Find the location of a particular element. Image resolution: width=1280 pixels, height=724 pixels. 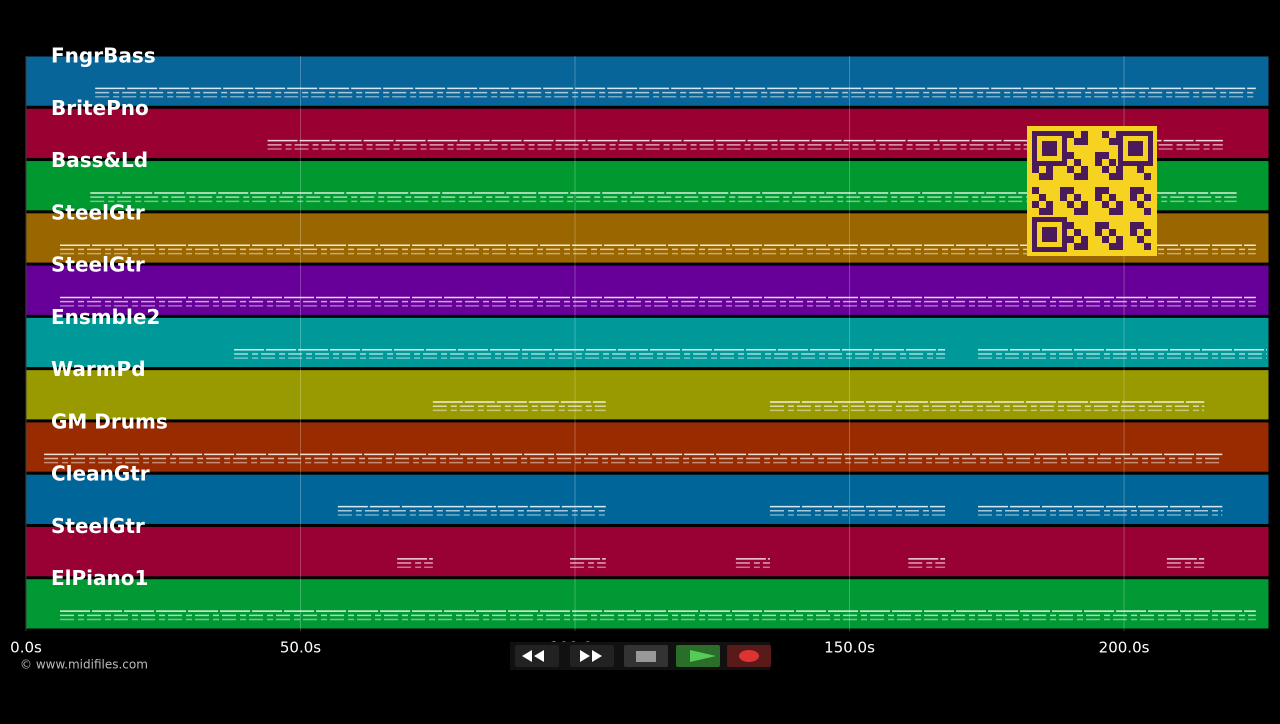

track-name: BritePno is located at coordinates (100, 108).